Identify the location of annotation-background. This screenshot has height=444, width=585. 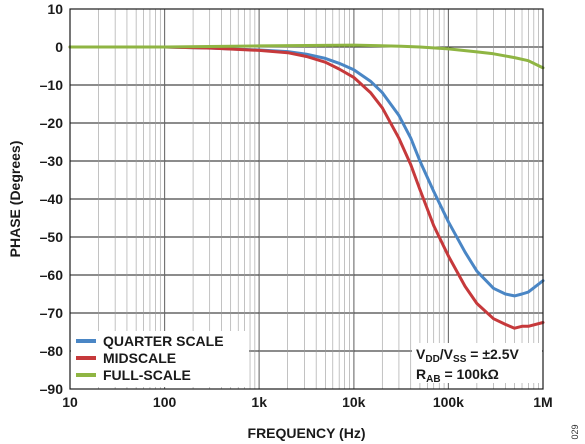
(477, 363).